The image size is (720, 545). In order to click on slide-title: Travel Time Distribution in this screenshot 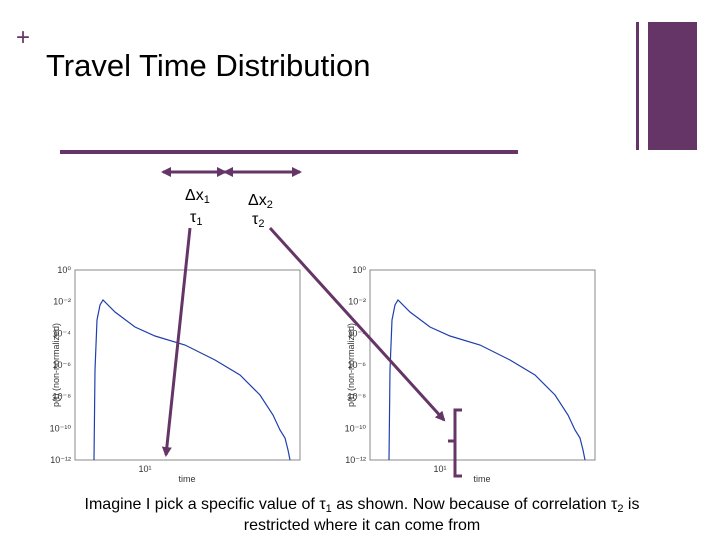, I will do `click(208, 65)`.